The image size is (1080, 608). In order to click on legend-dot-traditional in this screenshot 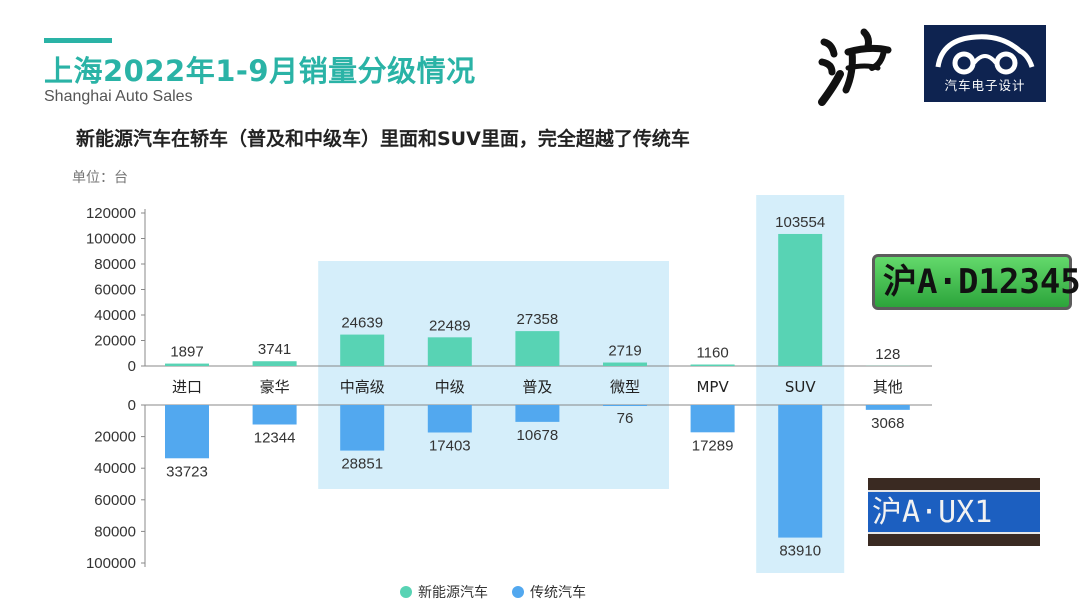, I will do `click(518, 592)`.